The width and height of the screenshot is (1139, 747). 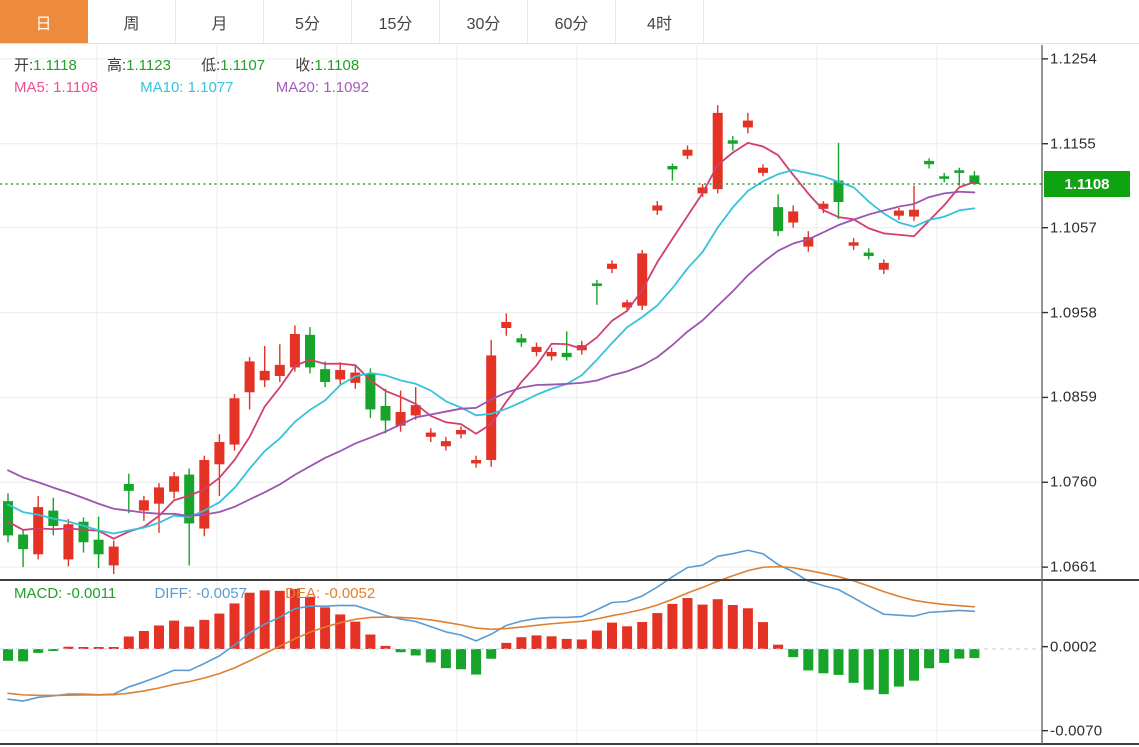 I want to click on dea-value-readout: DEA: -0.0052, so click(x=330, y=593).